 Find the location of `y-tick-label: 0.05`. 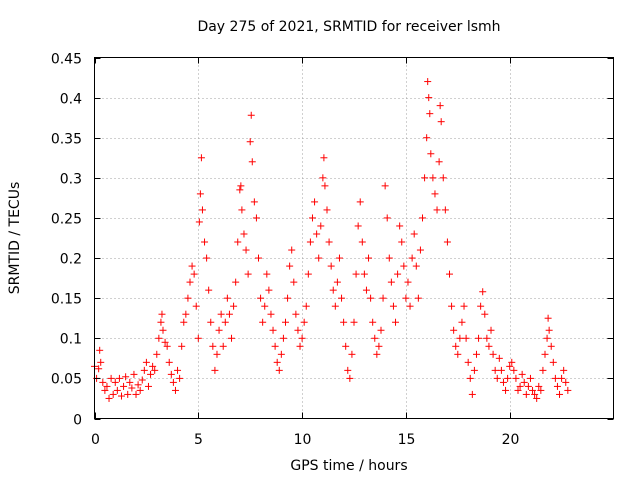

y-tick-label: 0.05 is located at coordinates (66, 380).